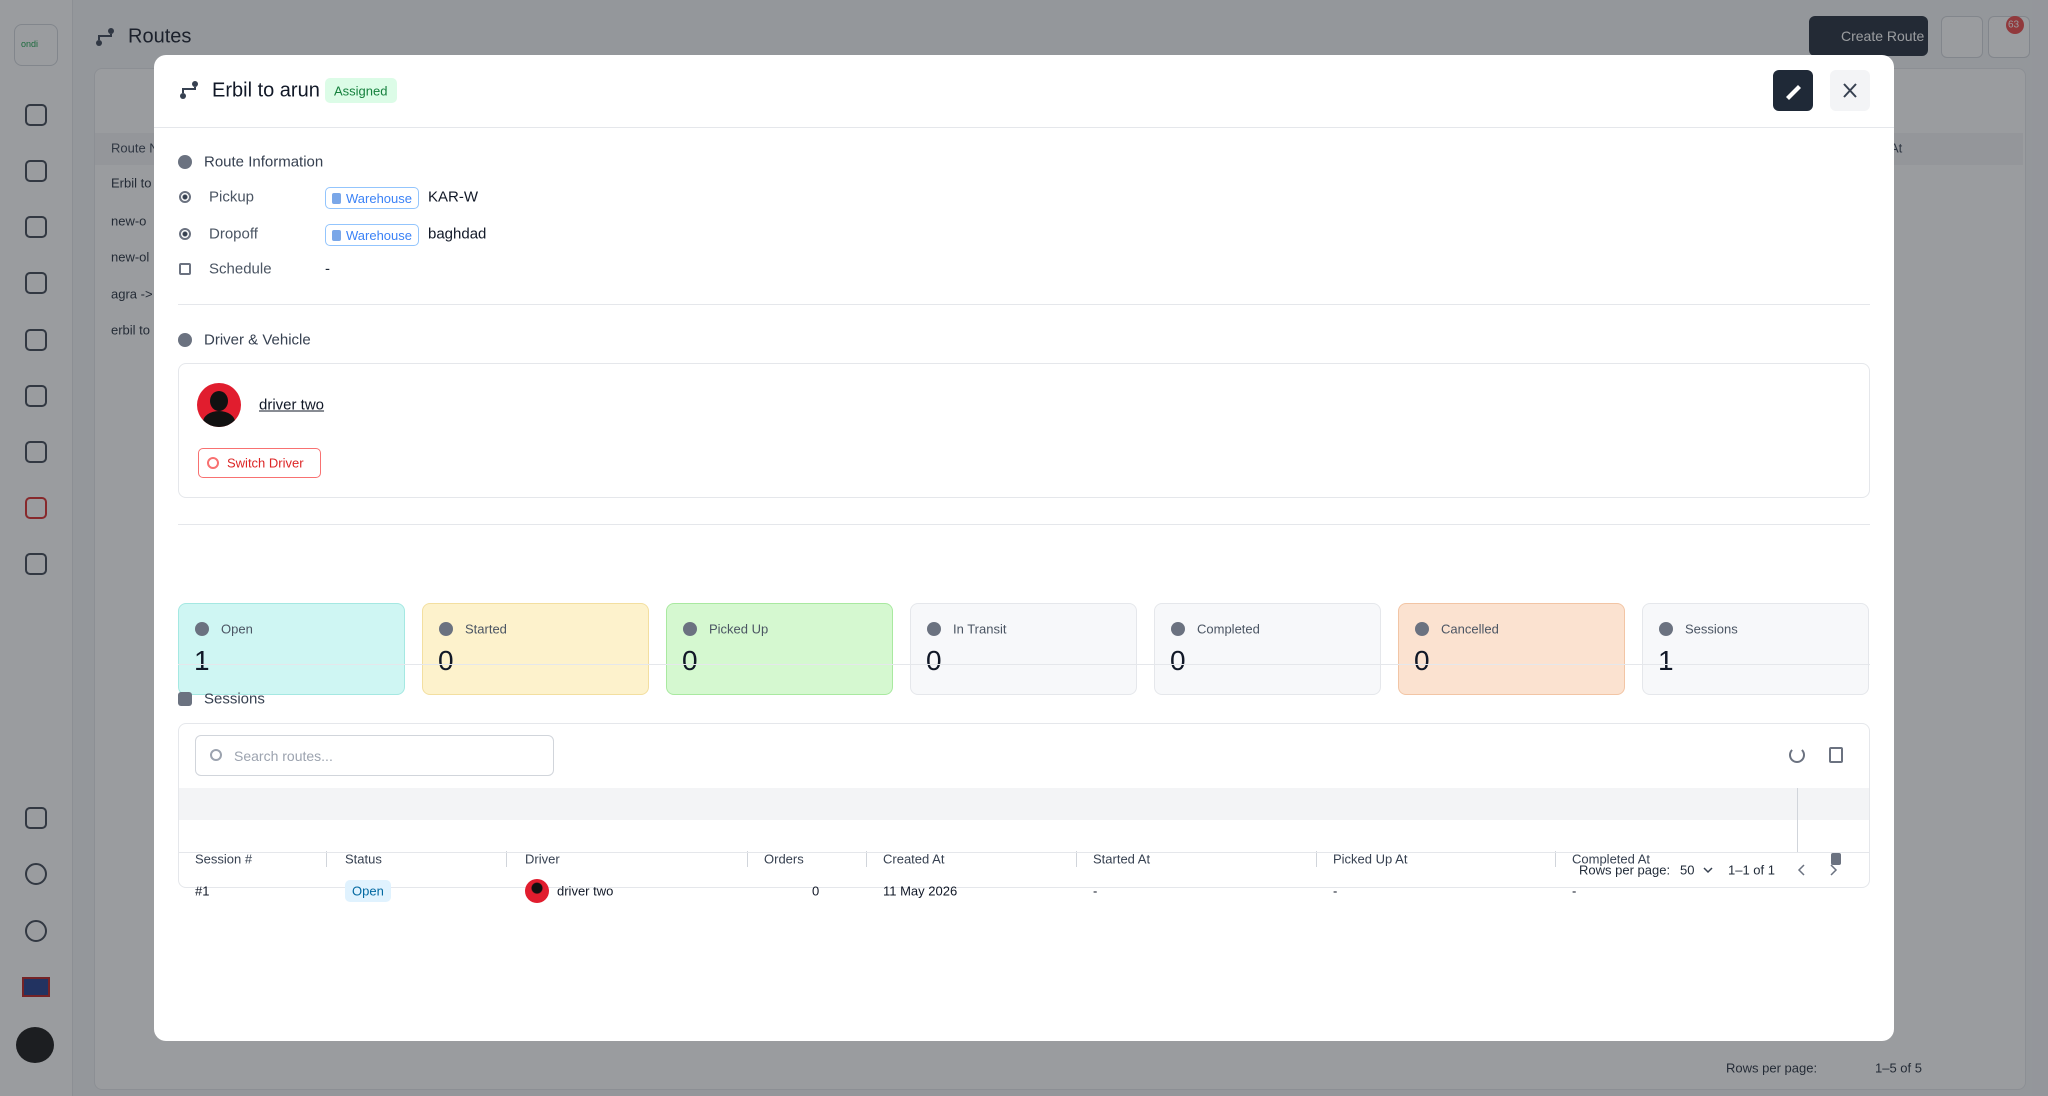  What do you see at coordinates (36, 931) in the screenshot?
I see `settings-icon` at bounding box center [36, 931].